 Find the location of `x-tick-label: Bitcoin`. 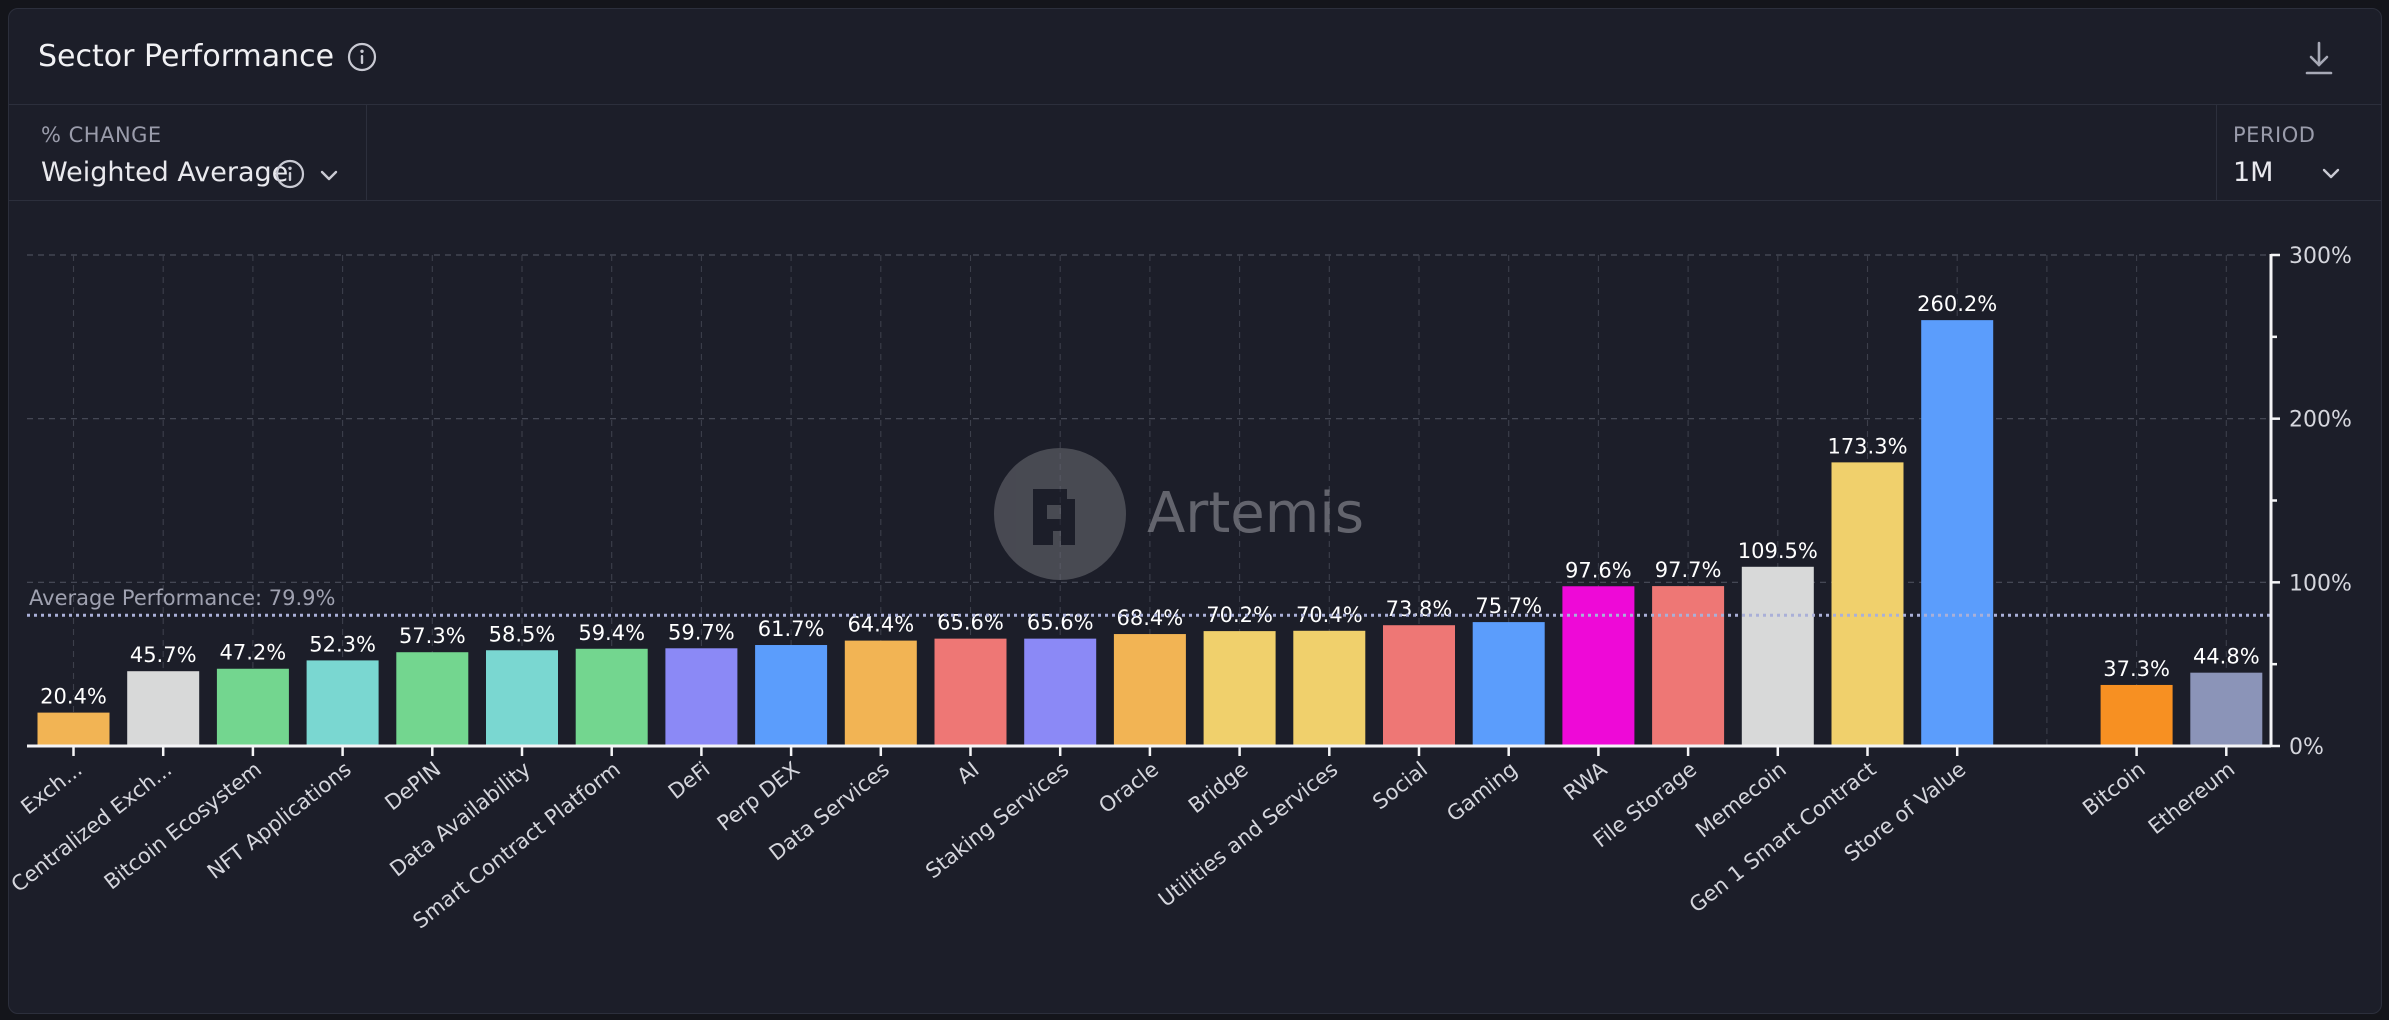

x-tick-label: Bitcoin is located at coordinates (2114, 788).